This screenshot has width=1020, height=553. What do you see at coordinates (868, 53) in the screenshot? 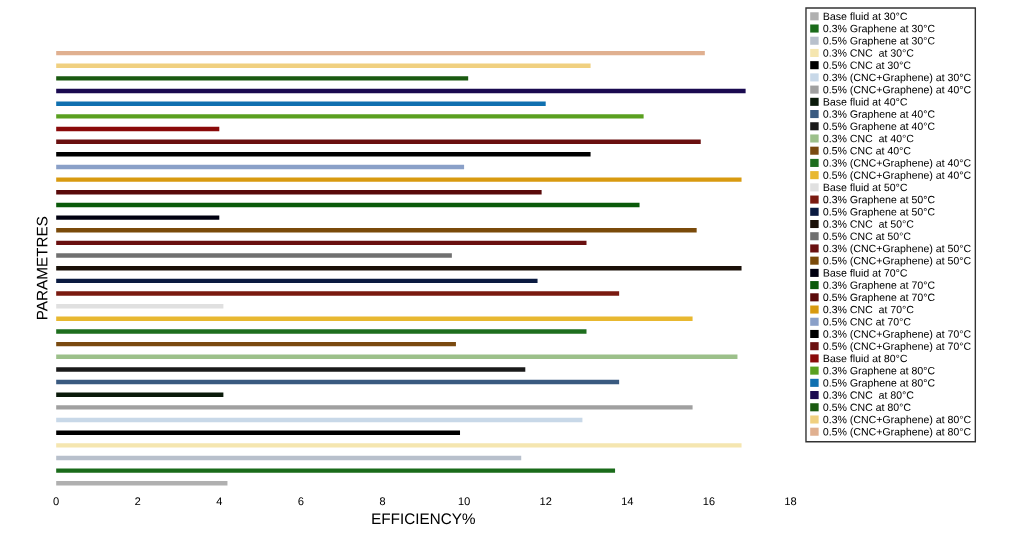
I see `legend-label: 0.3% CNC at 30°C` at bounding box center [868, 53].